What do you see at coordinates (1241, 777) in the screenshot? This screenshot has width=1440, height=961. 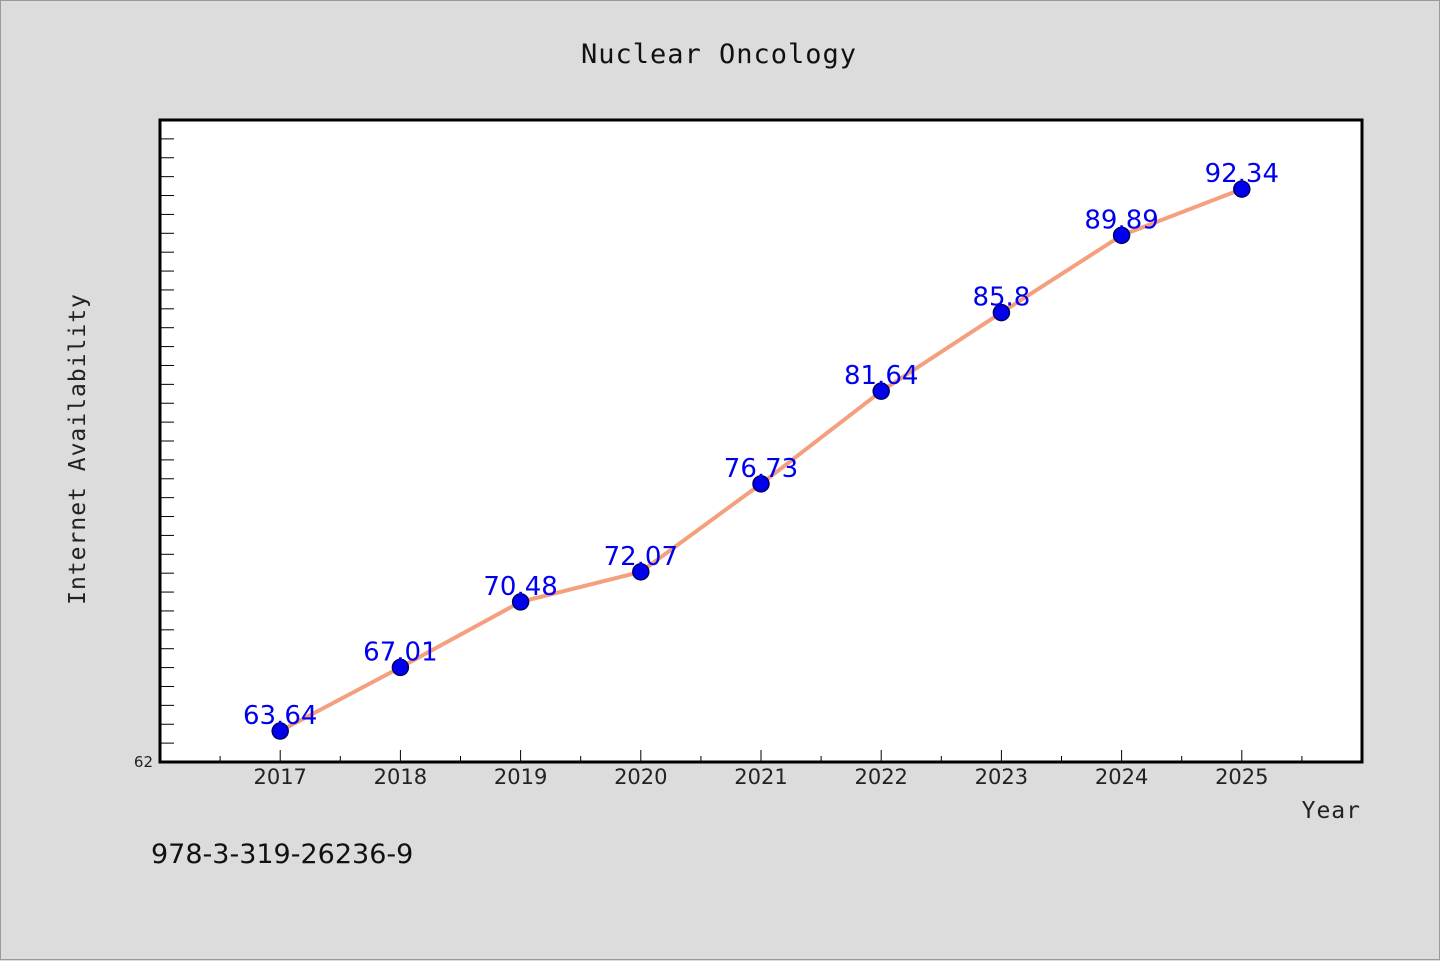 I see `x-tick-label: 2025` at bounding box center [1241, 777].